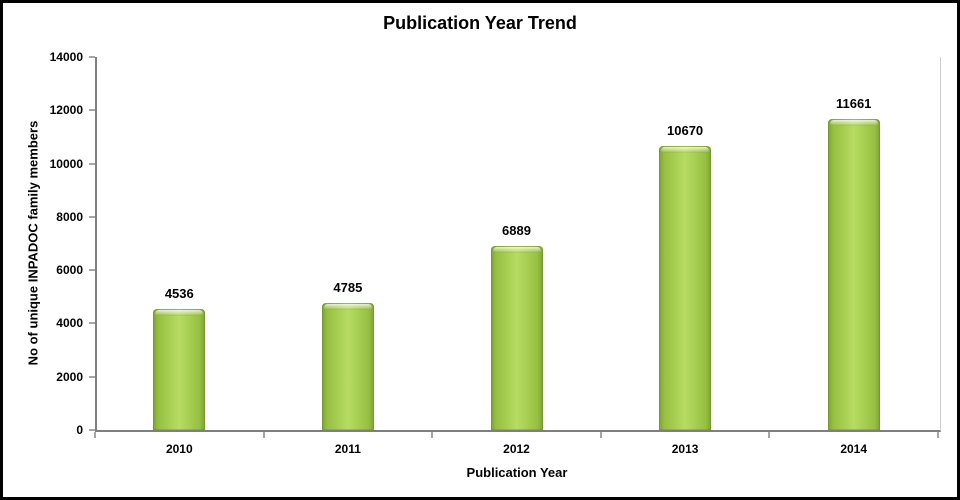 The height and width of the screenshot is (500, 960). What do you see at coordinates (854, 449) in the screenshot?
I see `x-tick-label: 2014` at bounding box center [854, 449].